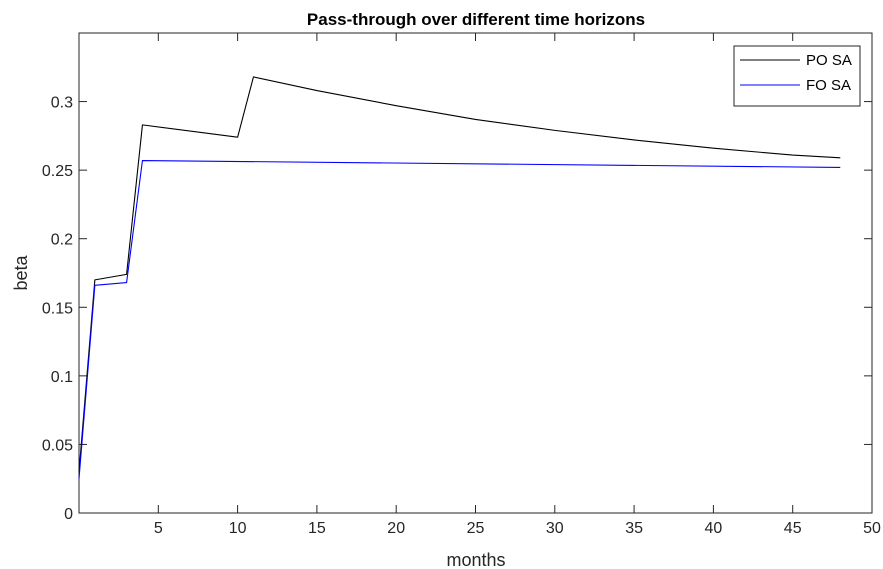 Image resolution: width=883 pixels, height=569 pixels. What do you see at coordinates (634, 528) in the screenshot?
I see `x-tick-label: 35` at bounding box center [634, 528].